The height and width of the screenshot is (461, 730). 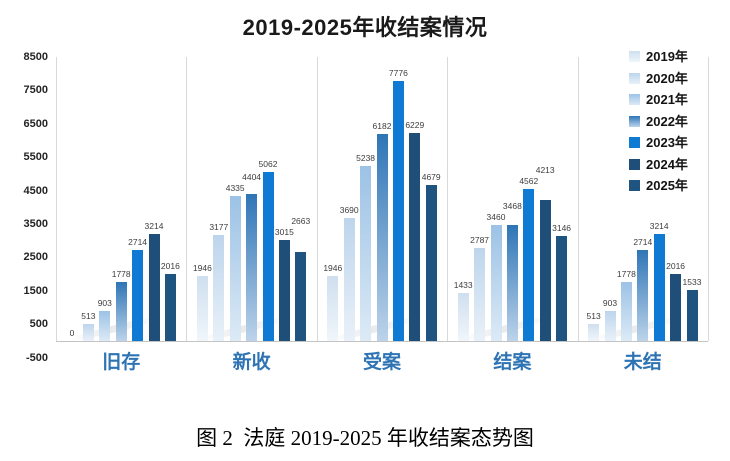 I want to click on legend-item: 2024年, so click(x=658, y=165).